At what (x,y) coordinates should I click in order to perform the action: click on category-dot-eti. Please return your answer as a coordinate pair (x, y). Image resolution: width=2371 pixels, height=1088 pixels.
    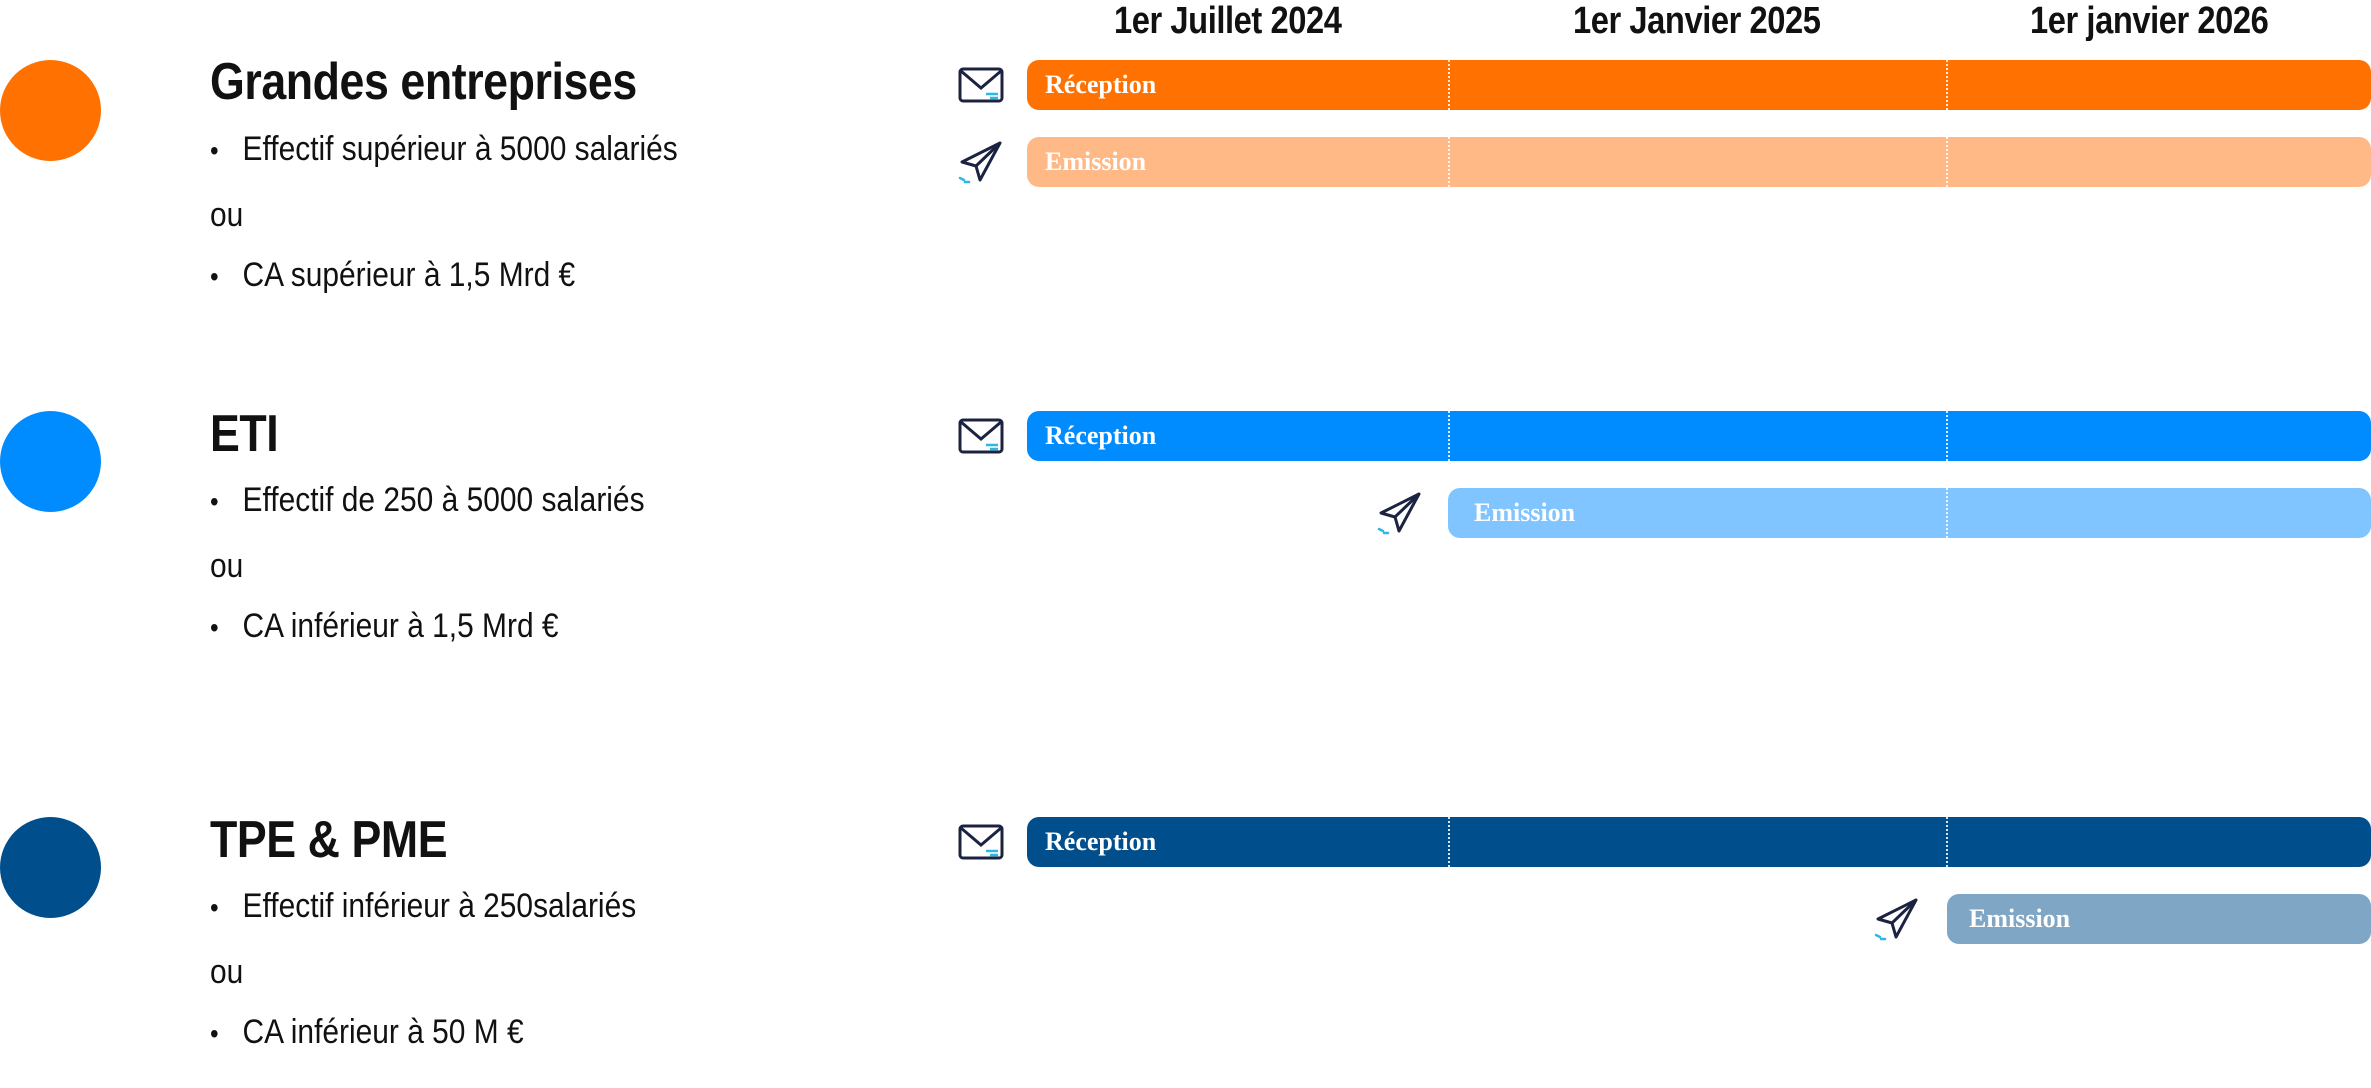
    Looking at the image, I should click on (50, 461).